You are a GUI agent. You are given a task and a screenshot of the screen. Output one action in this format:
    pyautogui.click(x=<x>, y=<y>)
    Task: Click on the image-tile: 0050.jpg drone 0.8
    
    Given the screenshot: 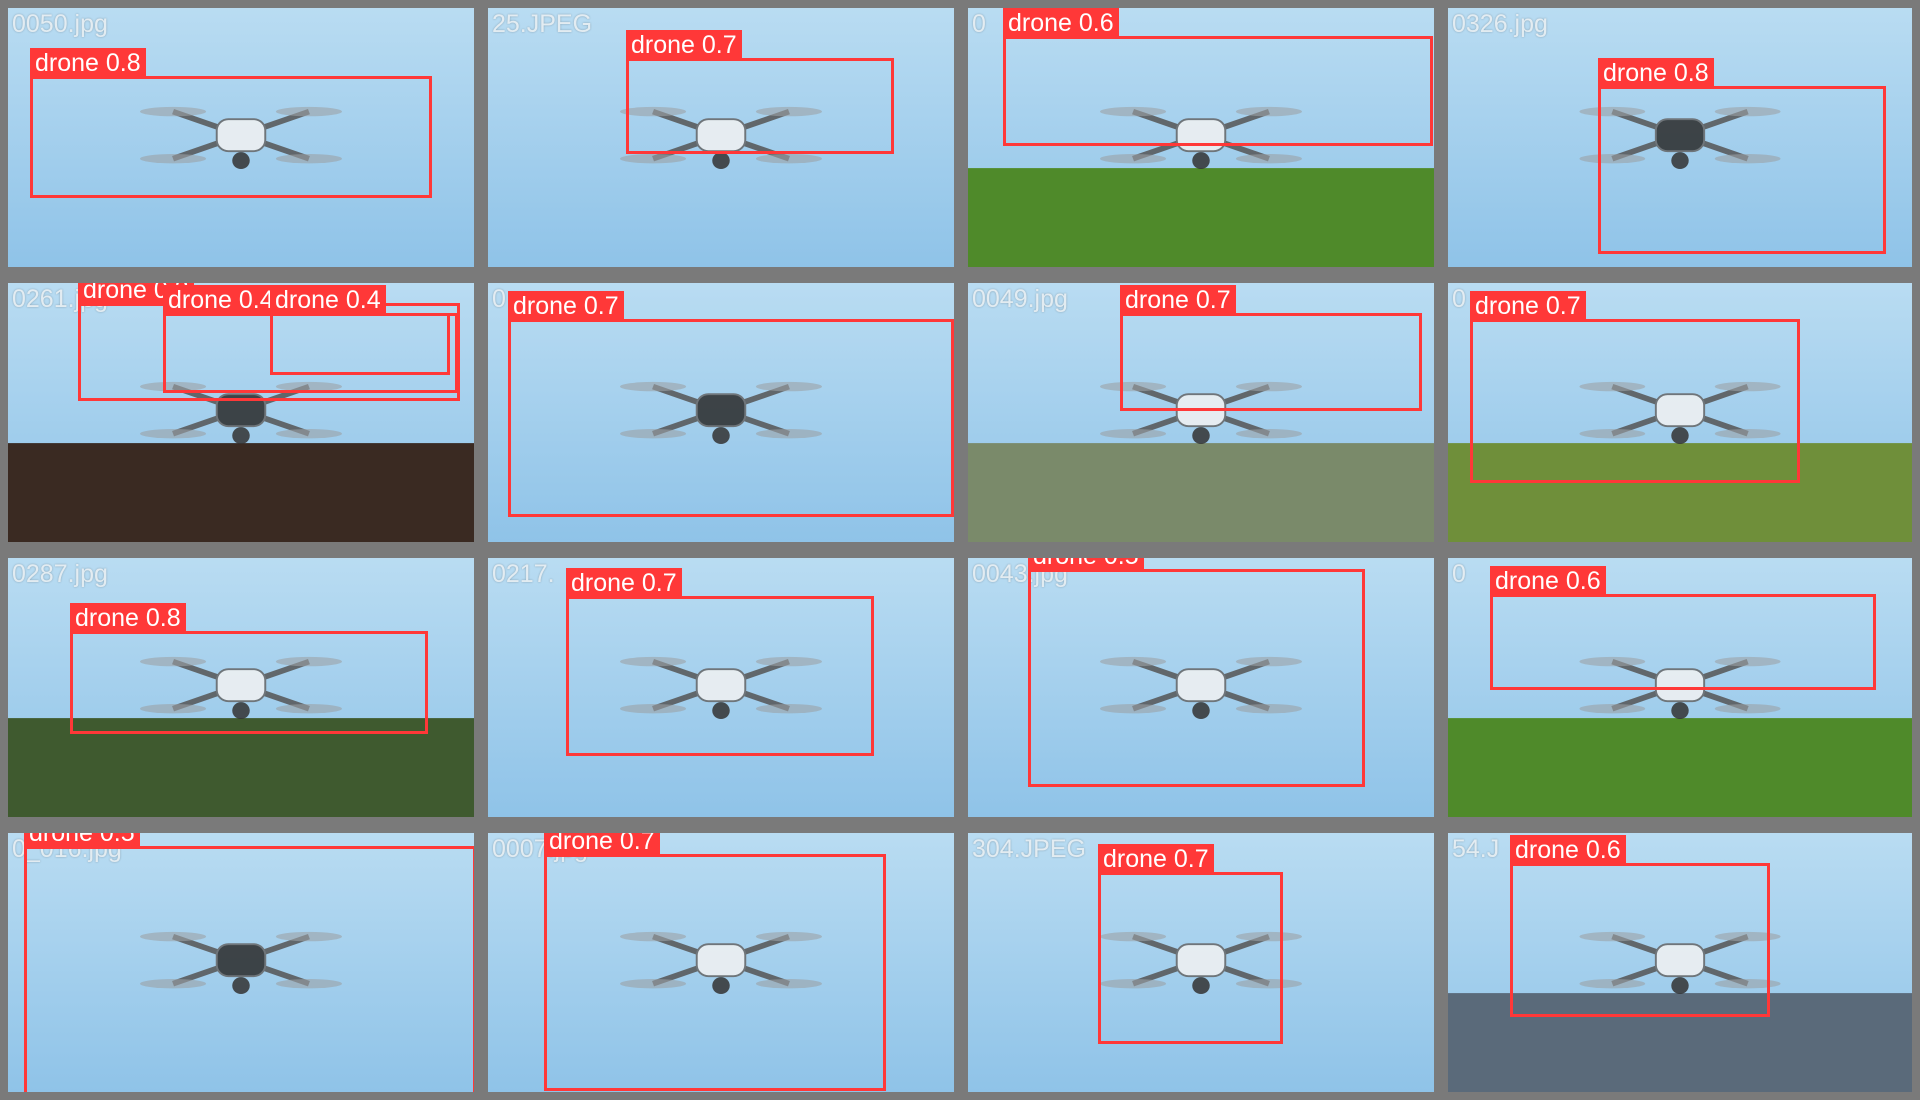 What is the action you would take?
    pyautogui.click(x=241, y=137)
    